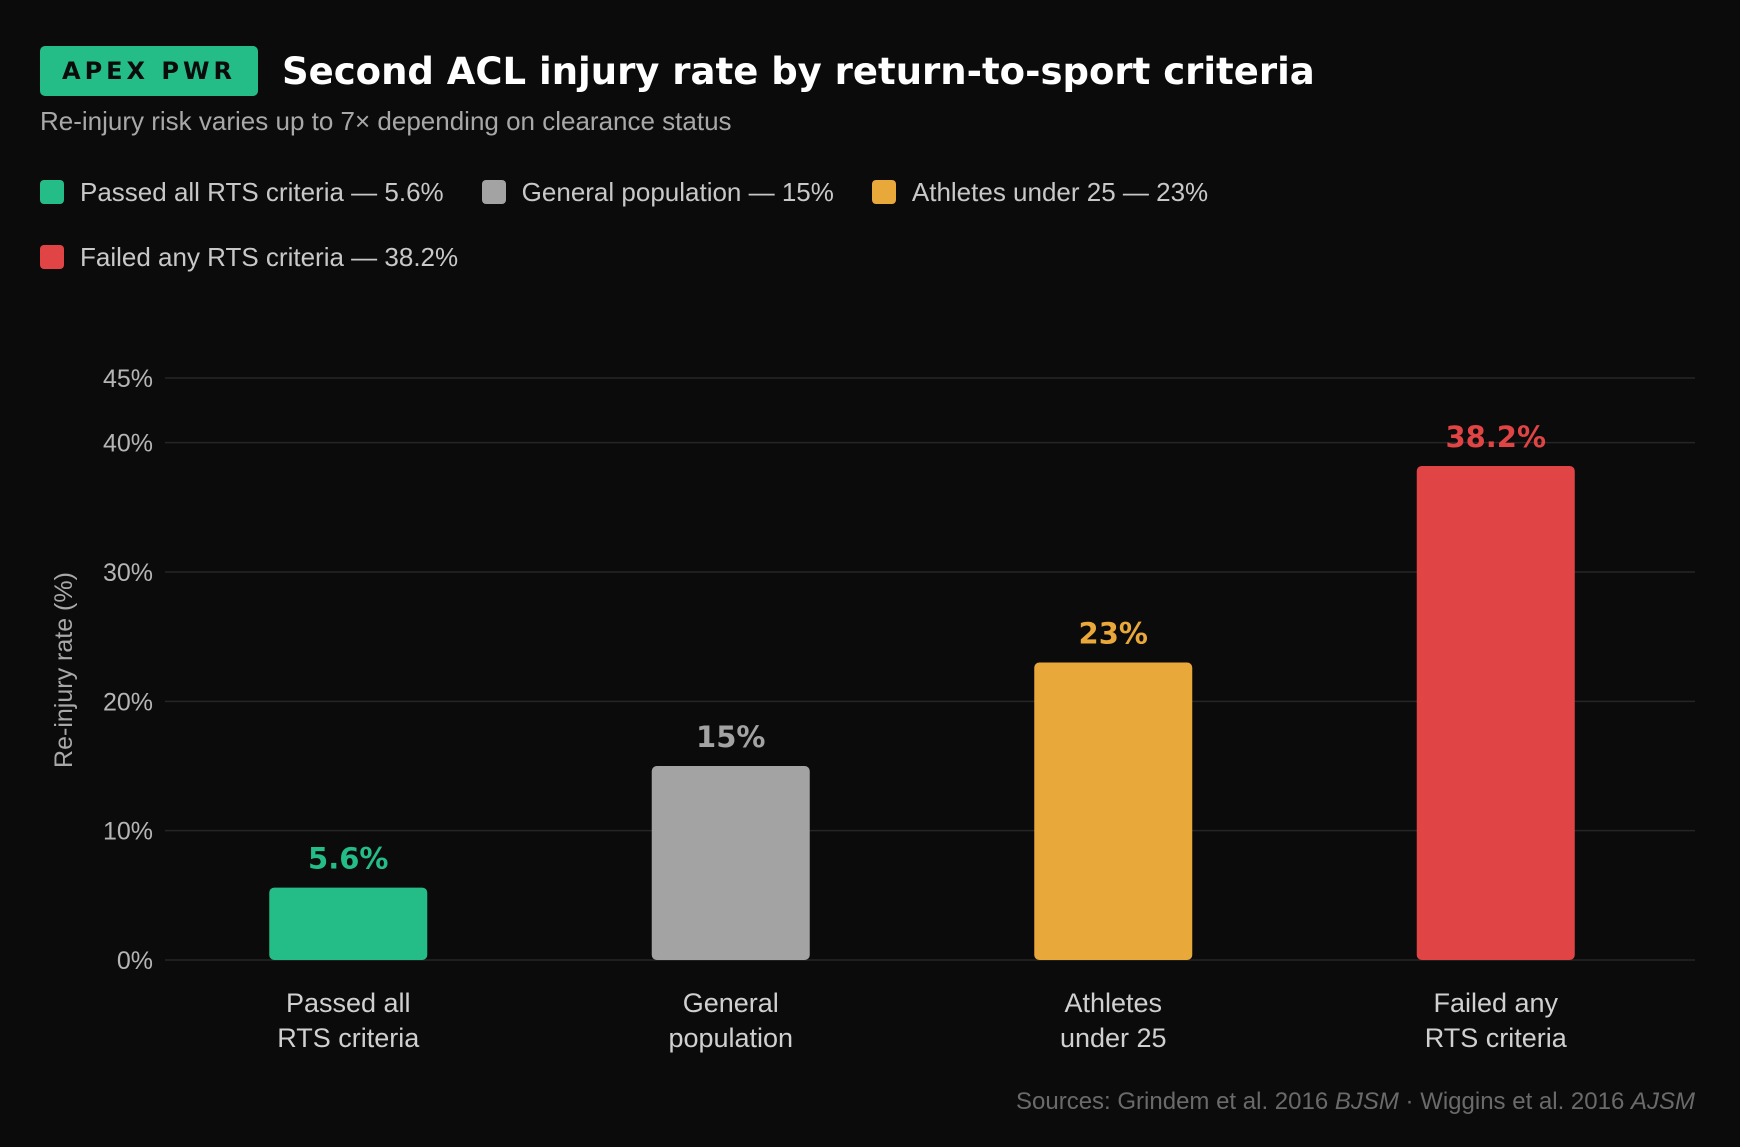 The height and width of the screenshot is (1147, 1740). I want to click on x-category-label: Passed all RTS criteria, so click(348, 1020).